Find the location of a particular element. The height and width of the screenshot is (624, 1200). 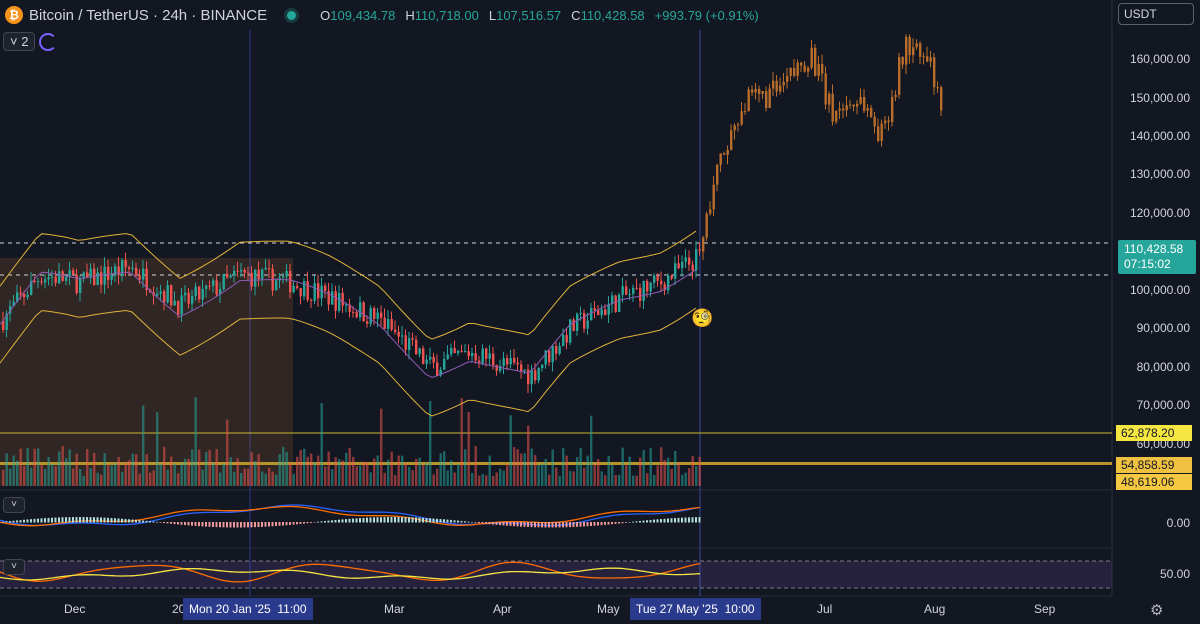

rsi-collapse-button: ˅ is located at coordinates (14, 567).